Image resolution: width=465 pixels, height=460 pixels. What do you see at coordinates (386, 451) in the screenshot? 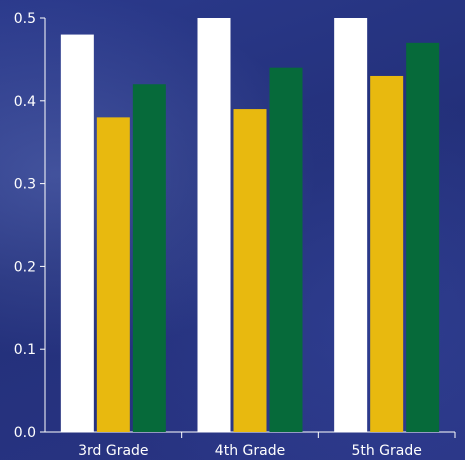
I see `x-category-label: 5th Grade` at bounding box center [386, 451].